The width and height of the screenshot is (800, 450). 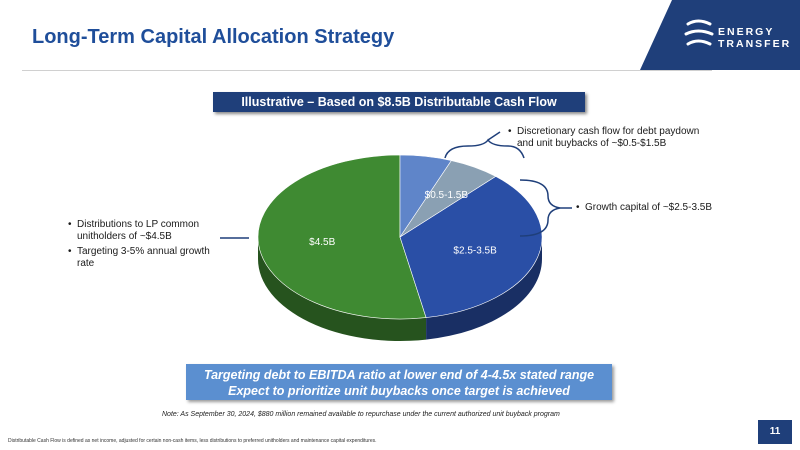 I want to click on pie-sides, so click(x=399, y=289).